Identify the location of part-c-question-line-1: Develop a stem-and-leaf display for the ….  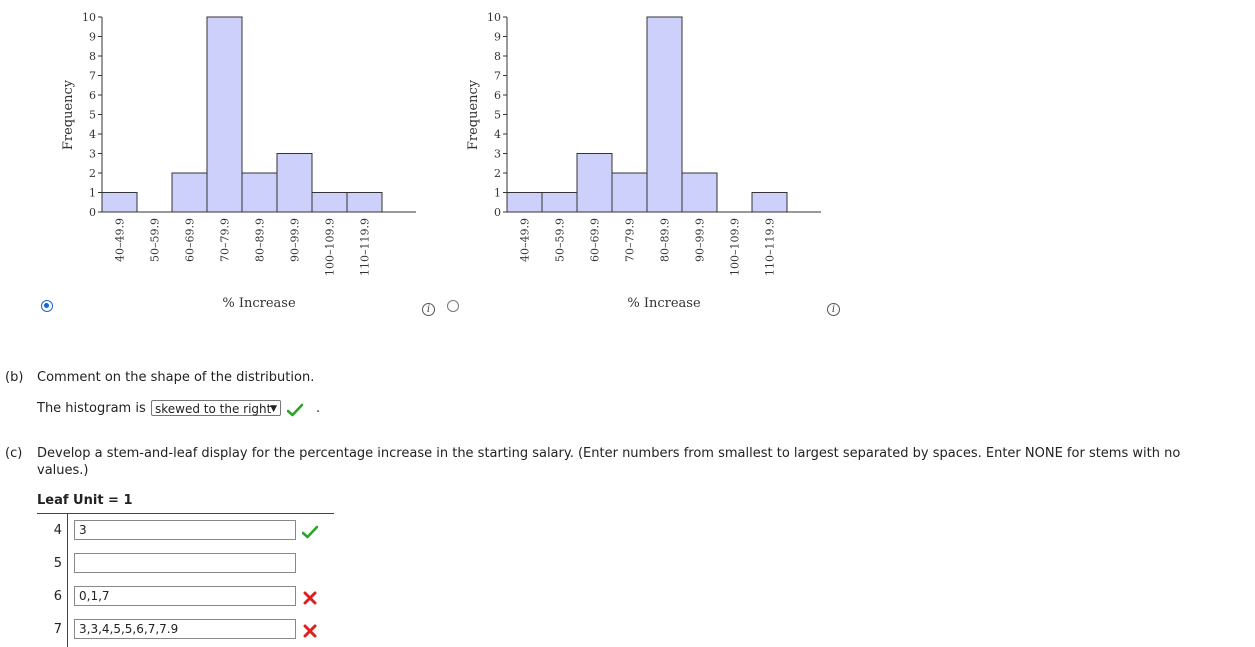
(609, 453).